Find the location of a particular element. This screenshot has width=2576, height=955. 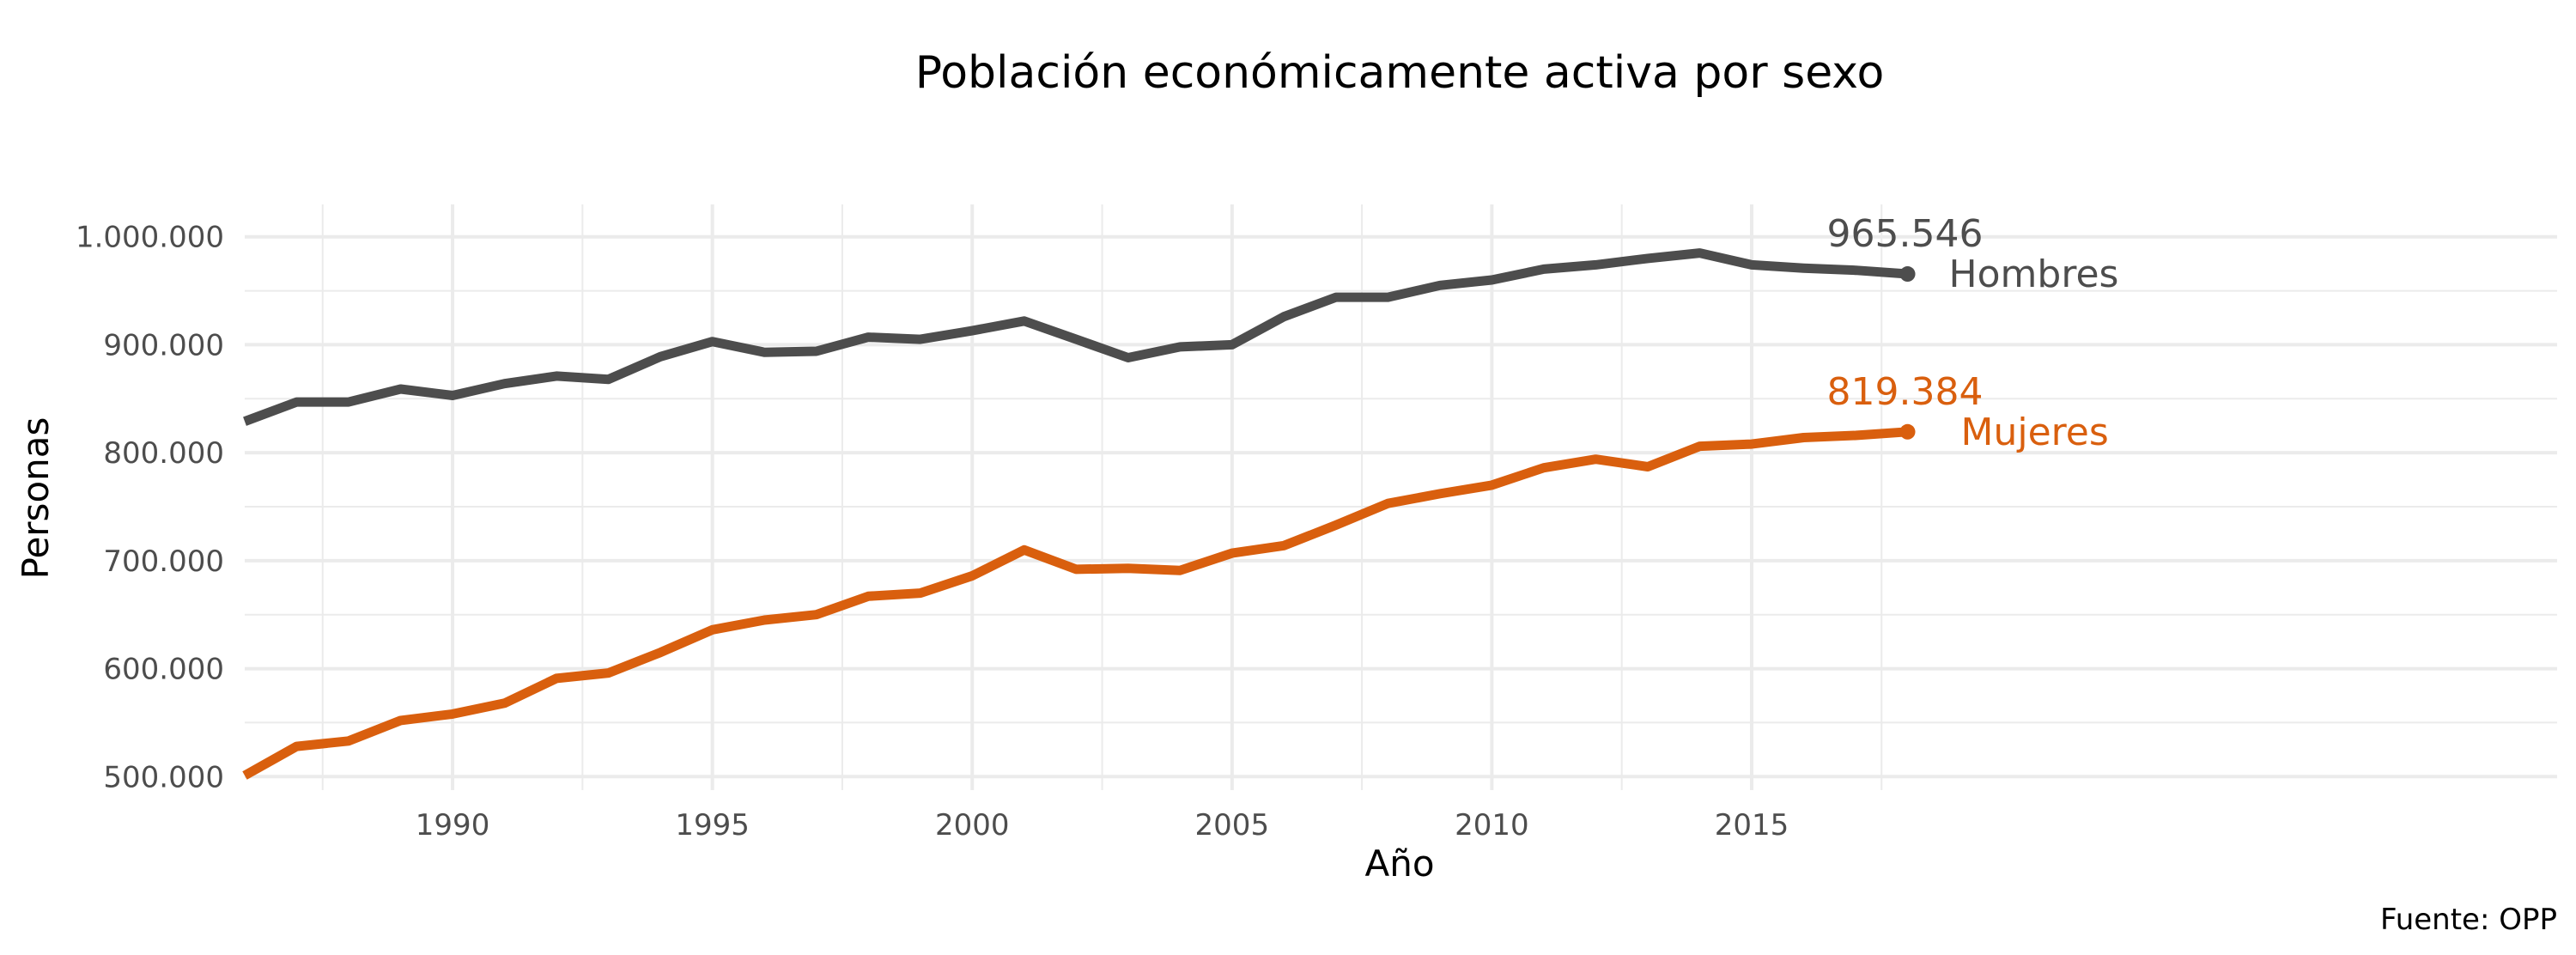

x-tick-label: 1990 is located at coordinates (453, 825).